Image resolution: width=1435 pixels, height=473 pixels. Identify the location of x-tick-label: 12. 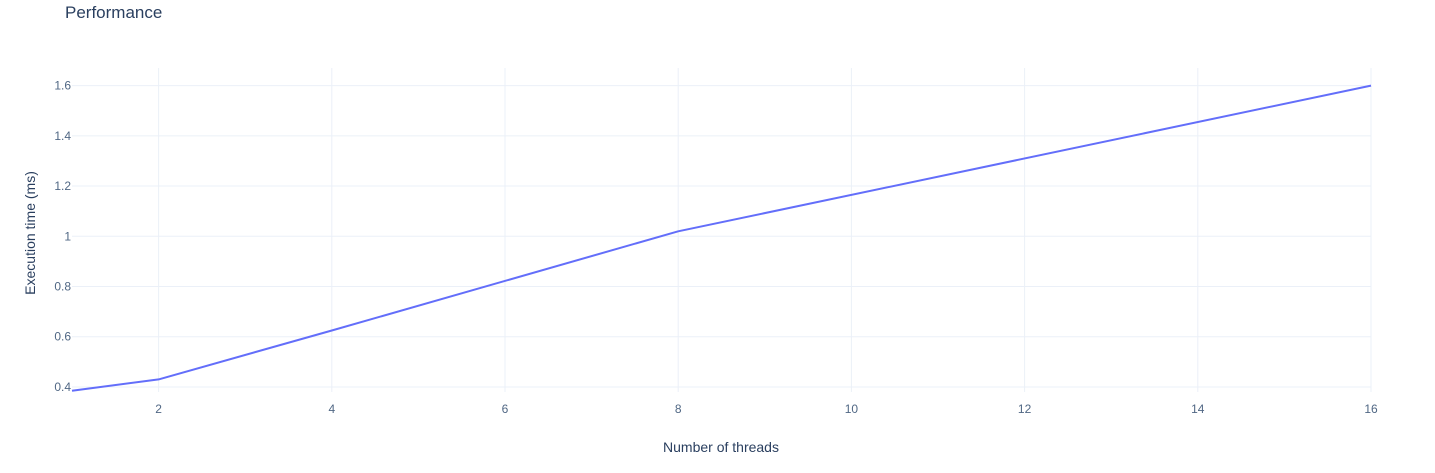
(1025, 409).